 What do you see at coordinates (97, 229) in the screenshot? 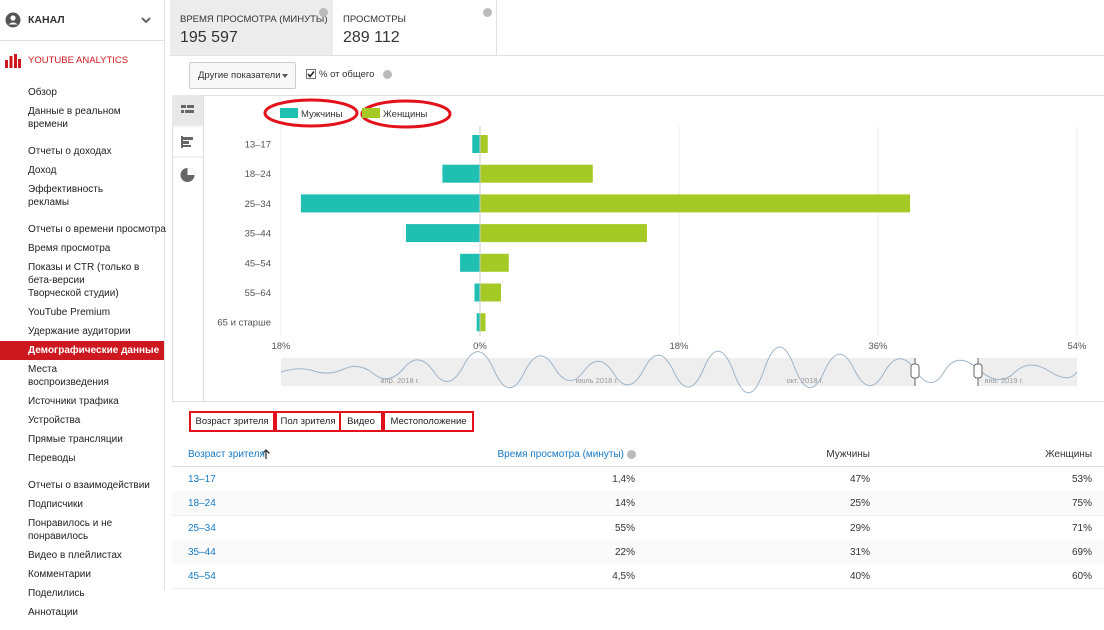
I see `nav-item: Отчеты о времени просмотра` at bounding box center [97, 229].